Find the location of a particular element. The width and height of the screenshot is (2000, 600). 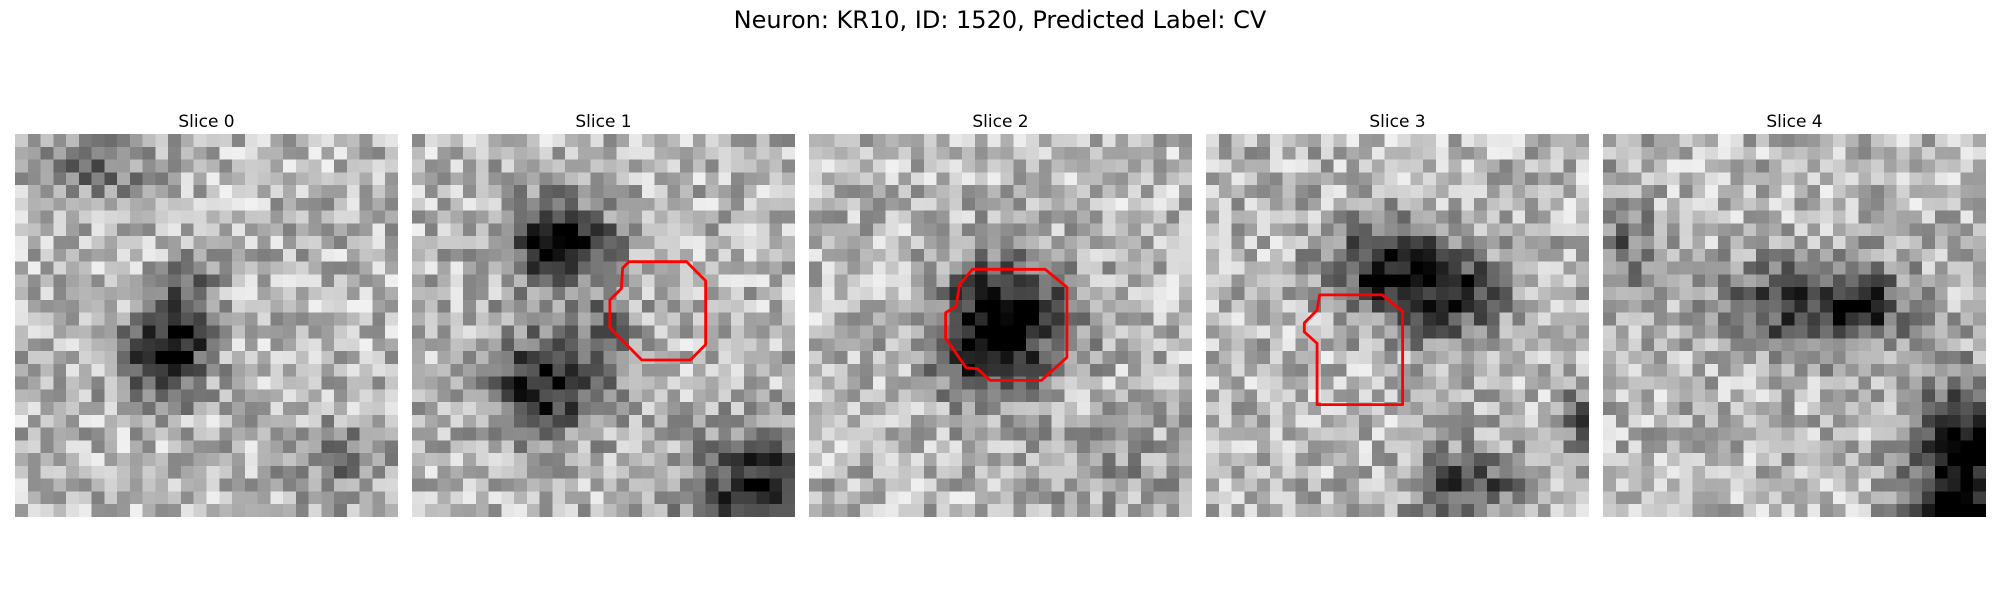

slice-panel-2: Slice 2 is located at coordinates (1000, 313).